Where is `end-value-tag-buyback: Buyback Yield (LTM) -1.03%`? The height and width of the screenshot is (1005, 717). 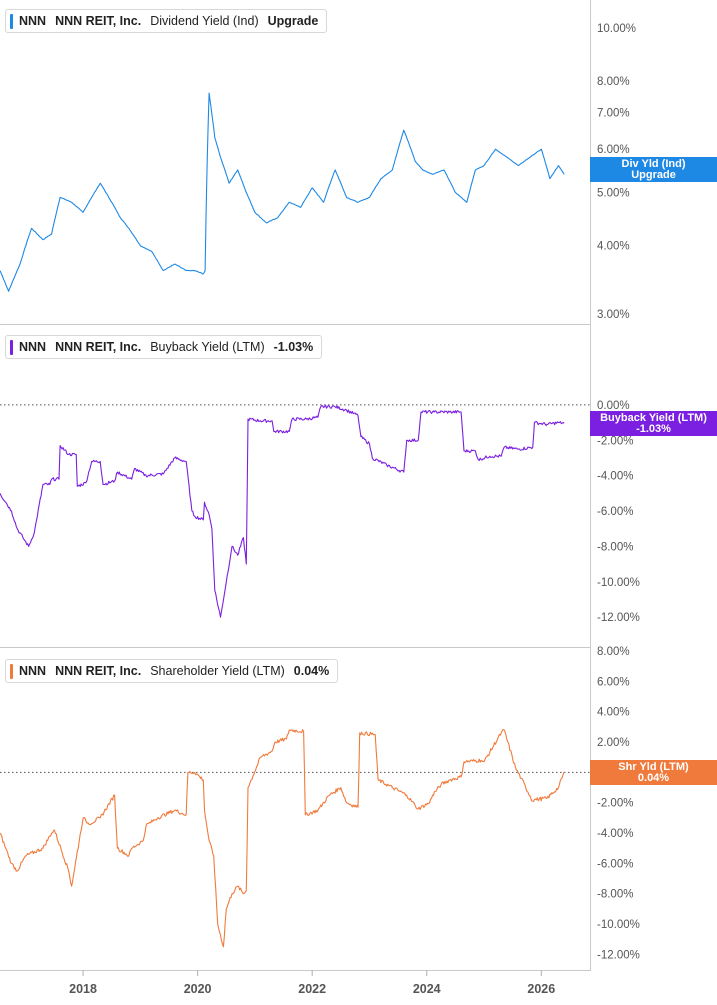
end-value-tag-buyback: Buyback Yield (LTM) -1.03% is located at coordinates (653, 423).